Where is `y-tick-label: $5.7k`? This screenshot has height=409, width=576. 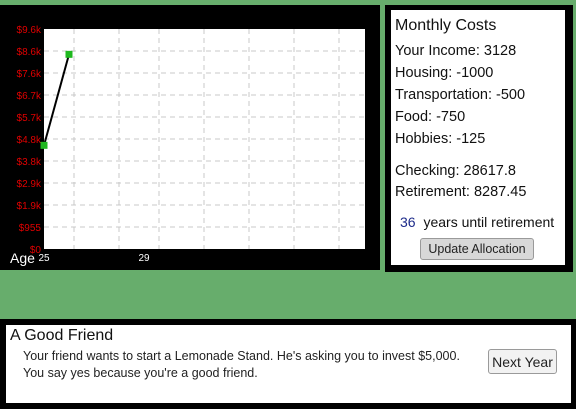
y-tick-label: $5.7k is located at coordinates (29, 118).